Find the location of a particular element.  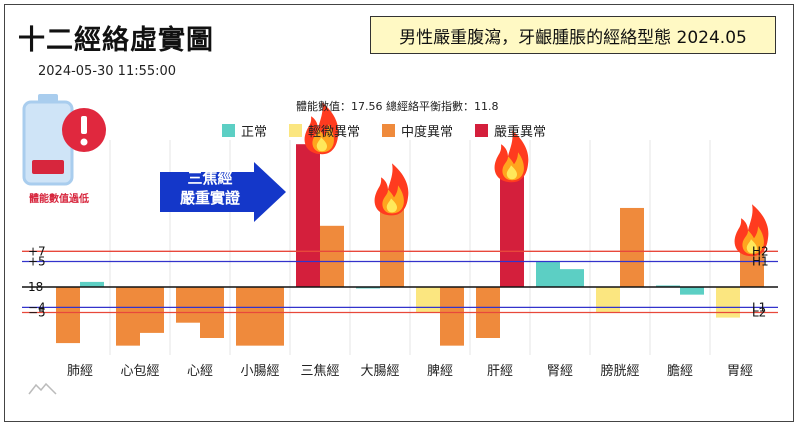

x-tick-label: 小腸經 is located at coordinates (259, 371).